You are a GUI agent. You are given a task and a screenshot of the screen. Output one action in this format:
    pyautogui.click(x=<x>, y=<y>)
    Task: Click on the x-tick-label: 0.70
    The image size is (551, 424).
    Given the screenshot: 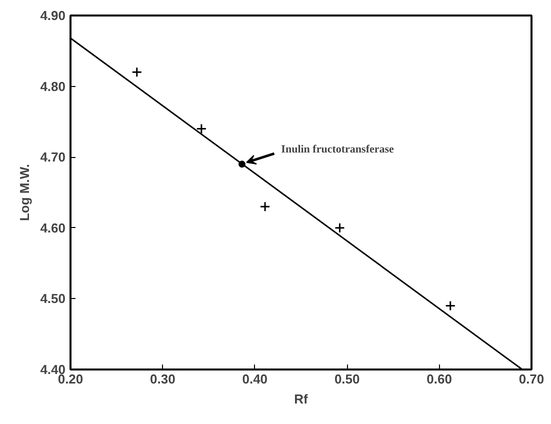 What is the action you would take?
    pyautogui.click(x=531, y=379)
    